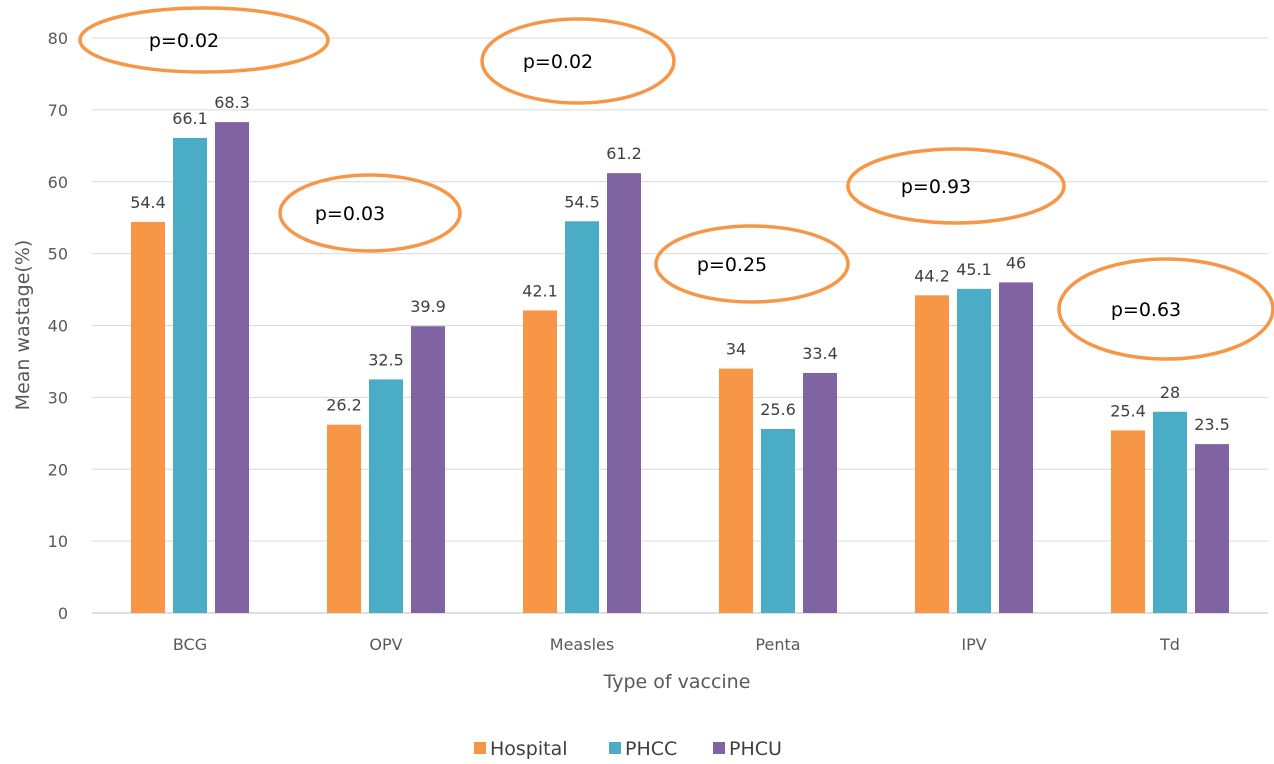 This screenshot has height=764, width=1274. What do you see at coordinates (350, 214) in the screenshot?
I see `p-value-text: p=0.03` at bounding box center [350, 214].